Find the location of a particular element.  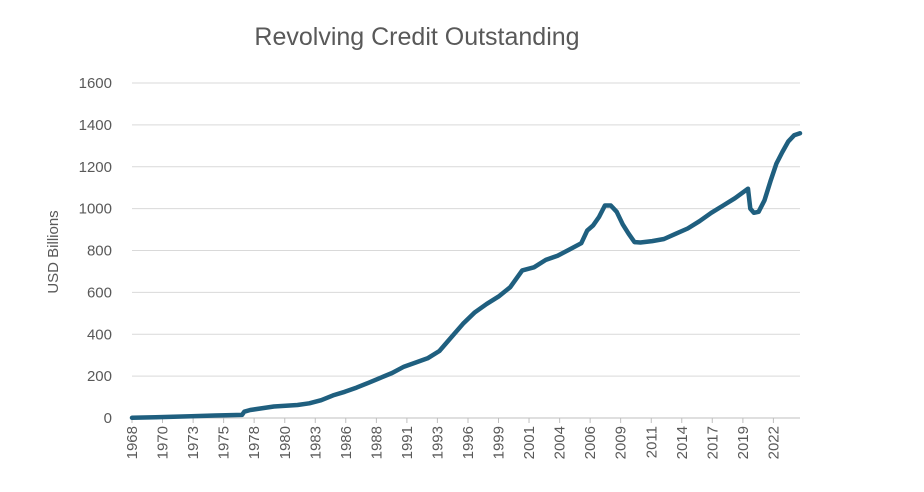

x-tick-label: 1978 is located at coordinates (254, 442).